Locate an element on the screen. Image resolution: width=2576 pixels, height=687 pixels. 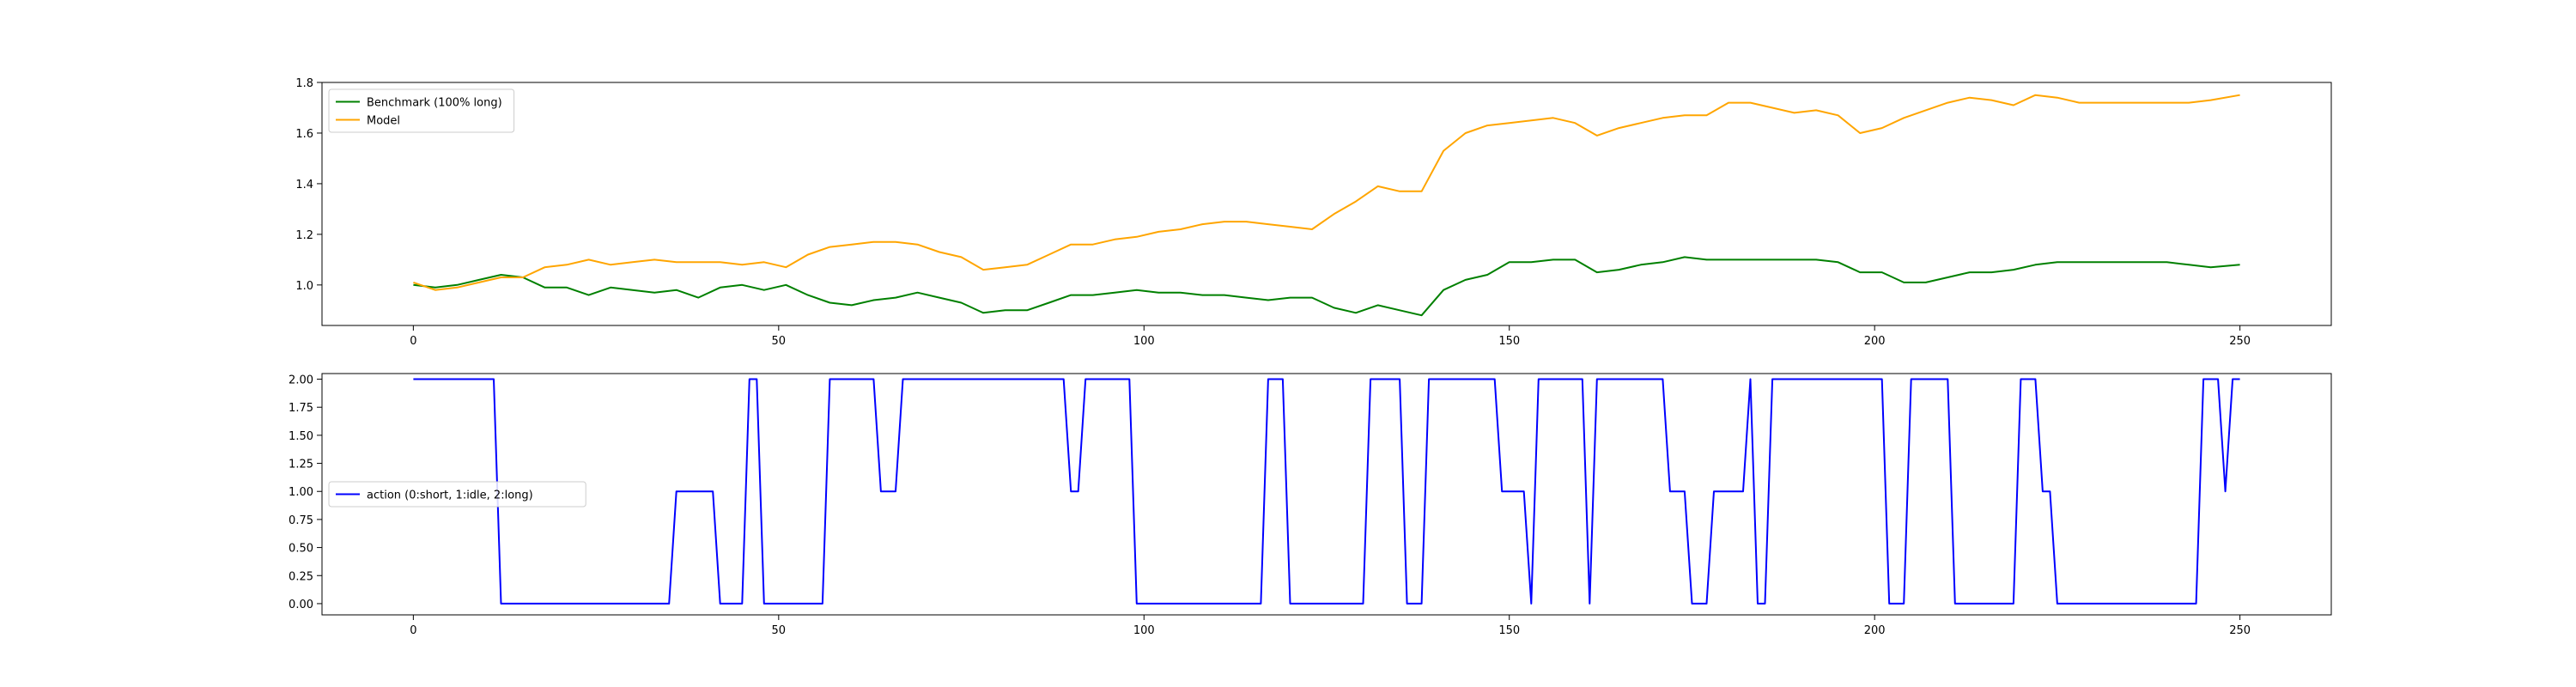
y-tick-label: 0.75 is located at coordinates (301, 520).